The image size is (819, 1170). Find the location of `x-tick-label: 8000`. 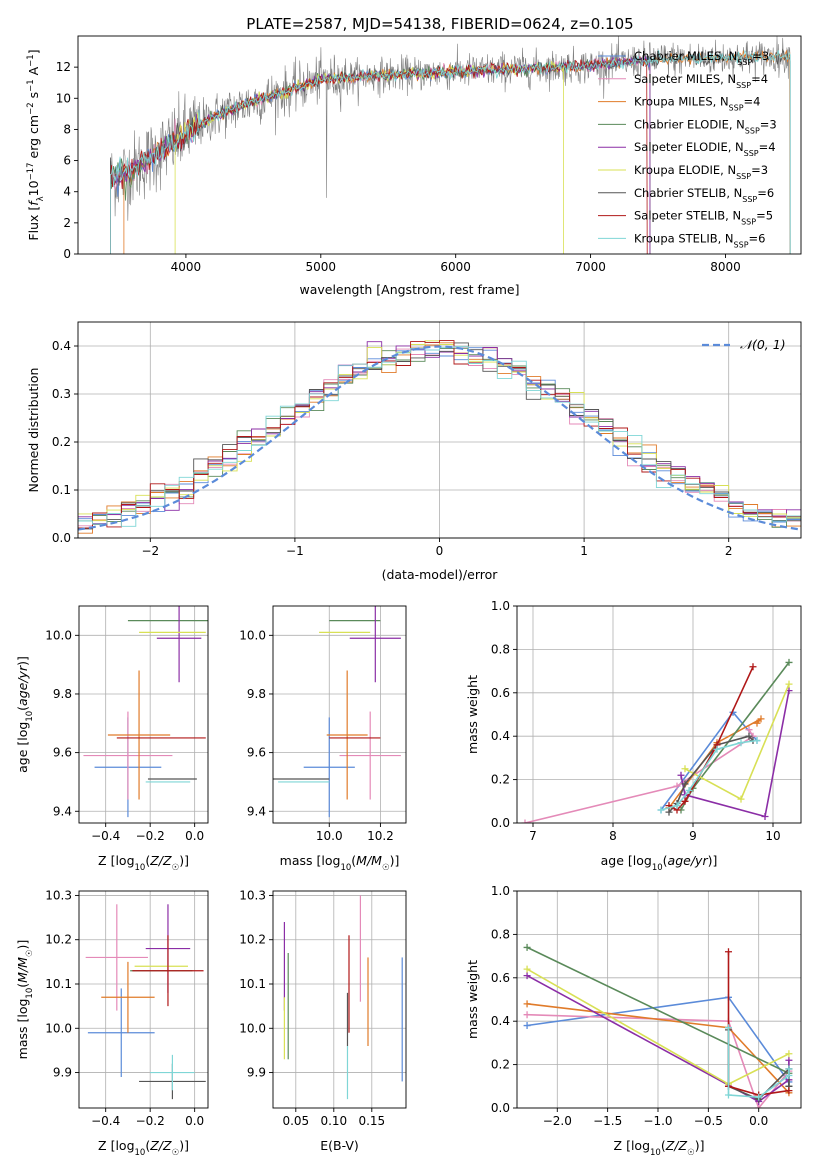

x-tick-label: 8000 is located at coordinates (725, 267).